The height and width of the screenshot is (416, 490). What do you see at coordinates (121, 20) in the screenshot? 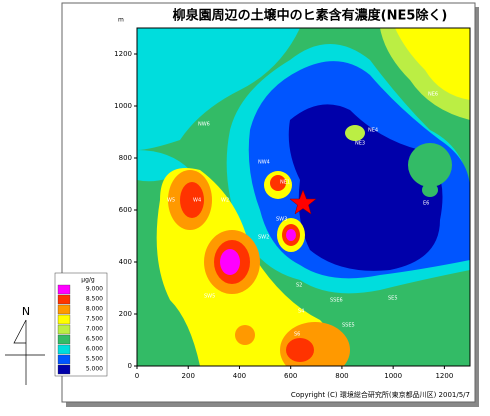
I see `axis-unit: m` at bounding box center [121, 20].